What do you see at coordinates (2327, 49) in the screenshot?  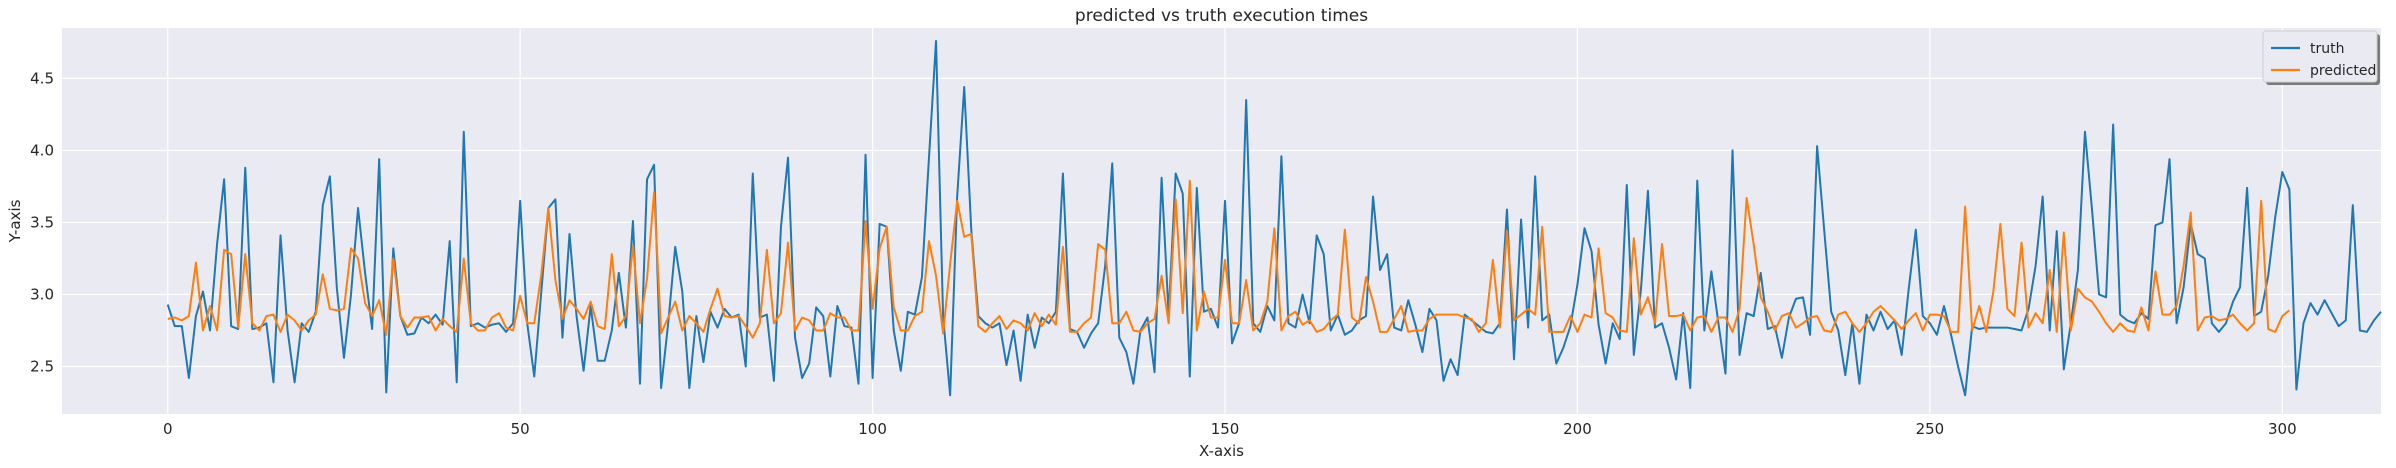 I see `legend-truth-label: truth` at bounding box center [2327, 49].